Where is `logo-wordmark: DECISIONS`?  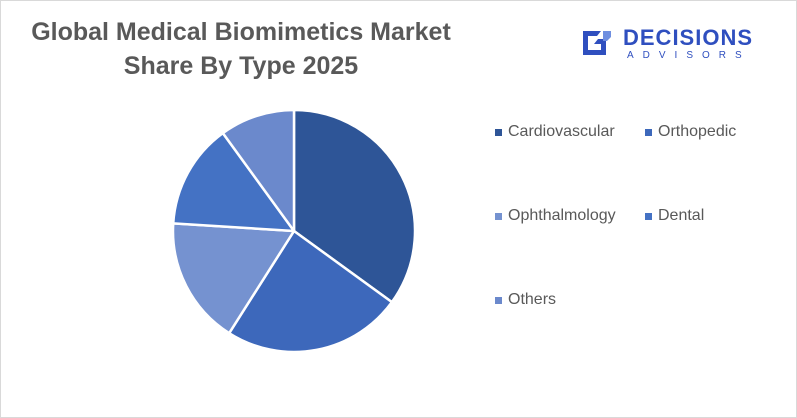
logo-wordmark: DECISIONS is located at coordinates (688, 37).